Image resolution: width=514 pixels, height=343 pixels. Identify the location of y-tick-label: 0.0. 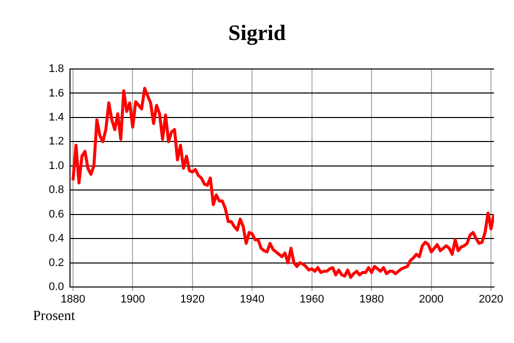
(56, 287).